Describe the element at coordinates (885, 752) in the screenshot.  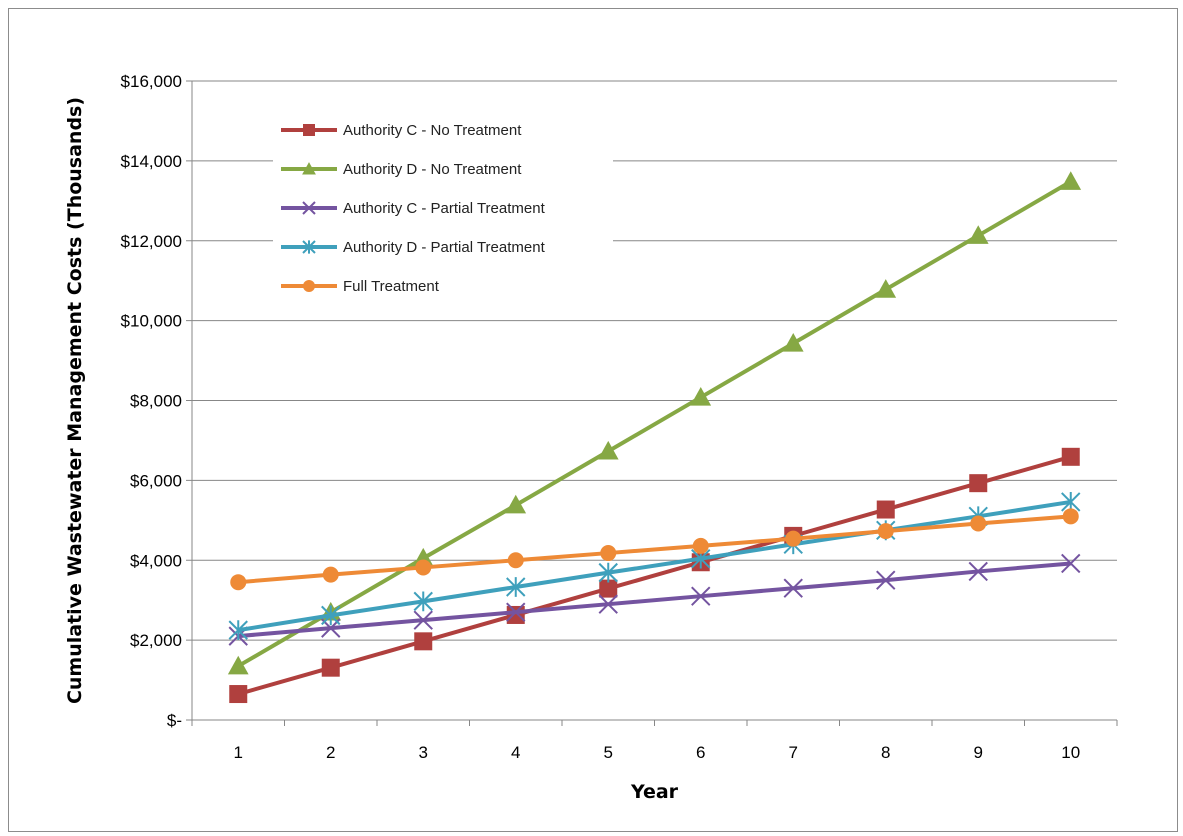
I see `x-tick-label: 8` at that location.